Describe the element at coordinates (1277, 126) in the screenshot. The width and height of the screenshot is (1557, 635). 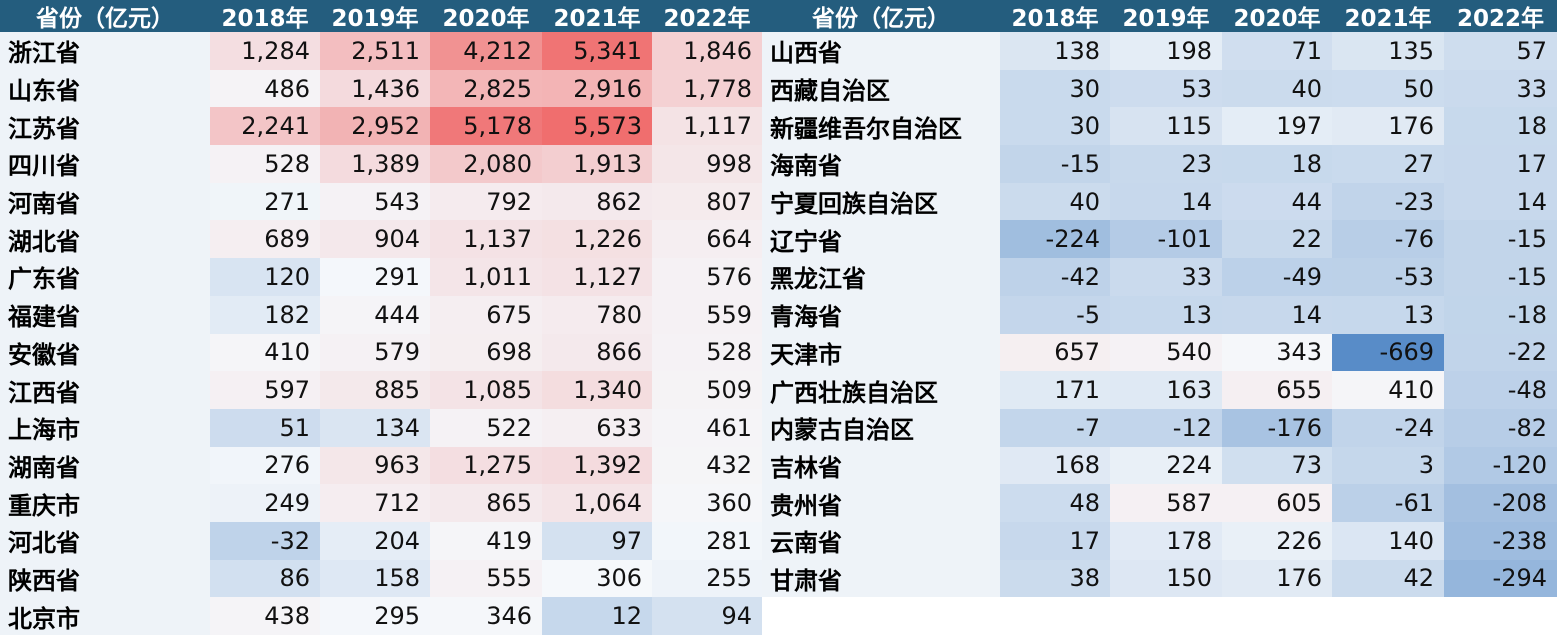
I see `value-cell: 197` at that location.